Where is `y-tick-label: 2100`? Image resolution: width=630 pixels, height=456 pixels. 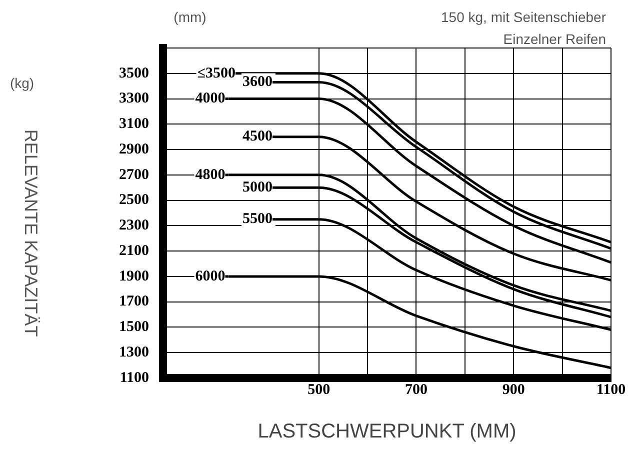
y-tick-label: 2100 is located at coordinates (134, 250).